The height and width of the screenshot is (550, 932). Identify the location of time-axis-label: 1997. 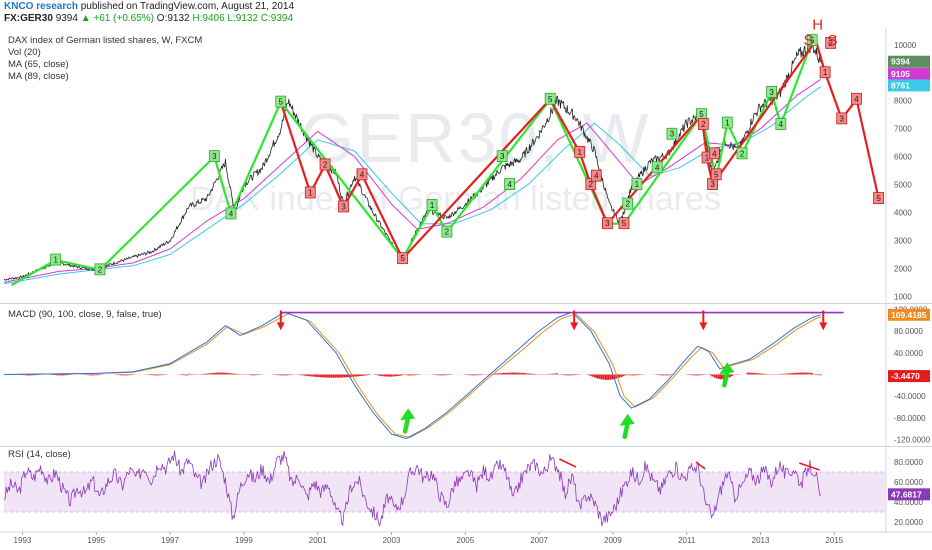
(170, 540).